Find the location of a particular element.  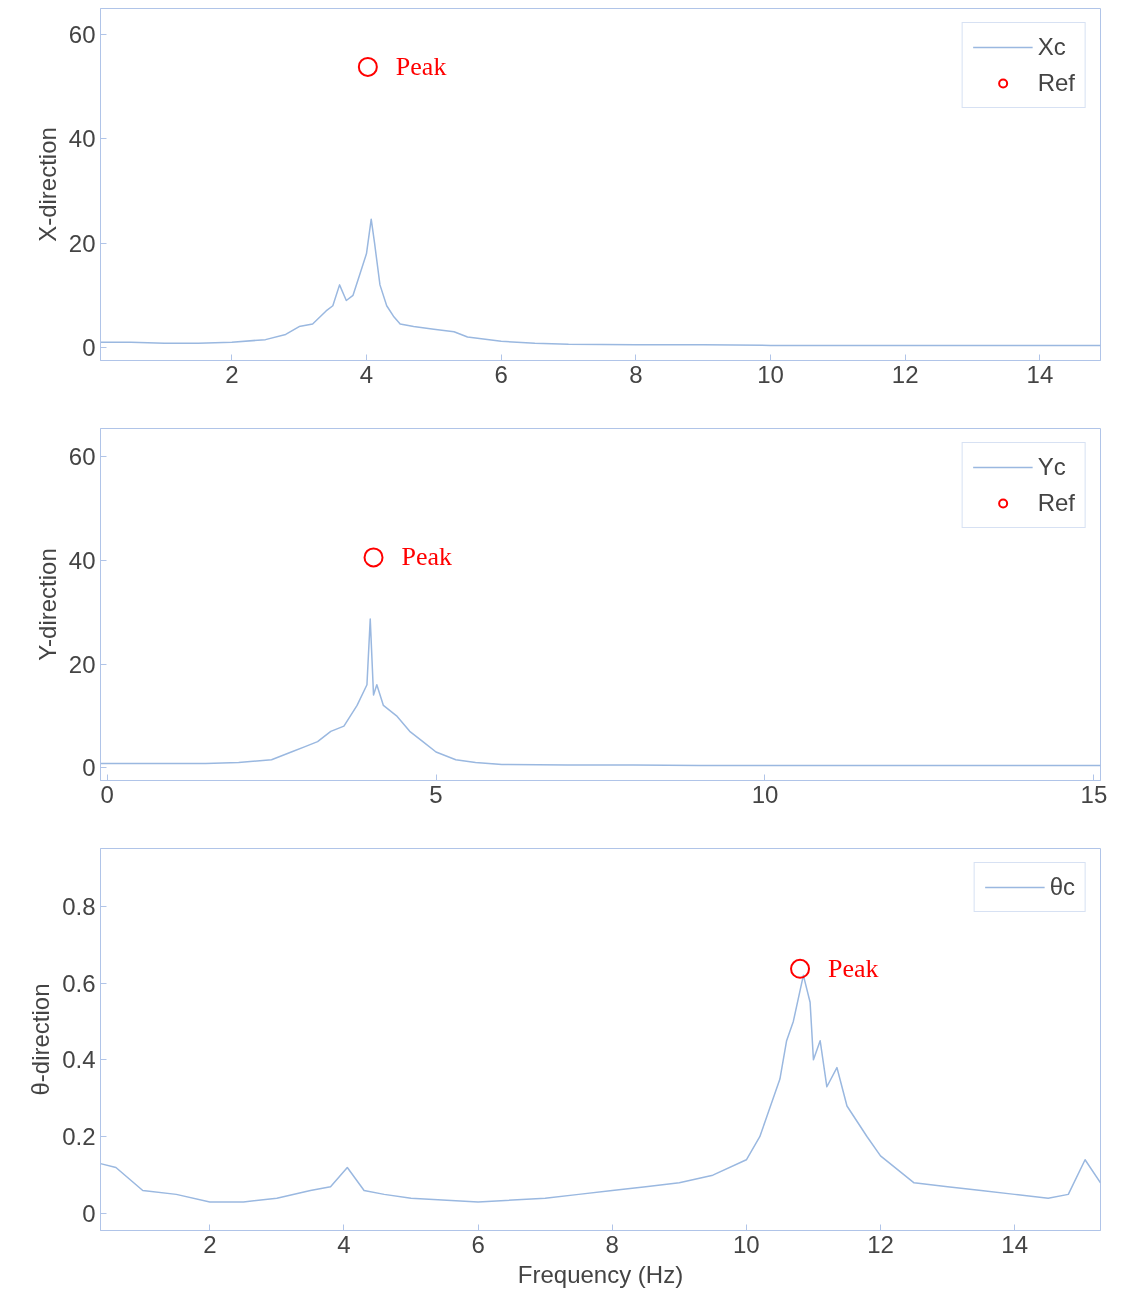

y-tick-label: 0.6 is located at coordinates (79, 983).